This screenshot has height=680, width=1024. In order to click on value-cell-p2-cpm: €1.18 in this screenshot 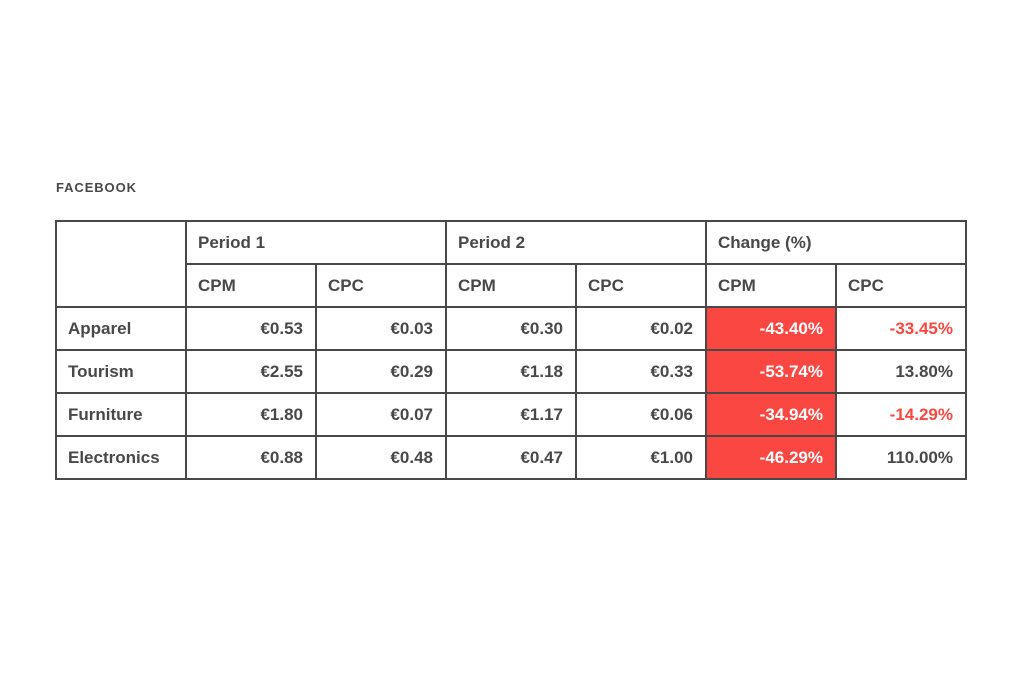, I will do `click(511, 371)`.